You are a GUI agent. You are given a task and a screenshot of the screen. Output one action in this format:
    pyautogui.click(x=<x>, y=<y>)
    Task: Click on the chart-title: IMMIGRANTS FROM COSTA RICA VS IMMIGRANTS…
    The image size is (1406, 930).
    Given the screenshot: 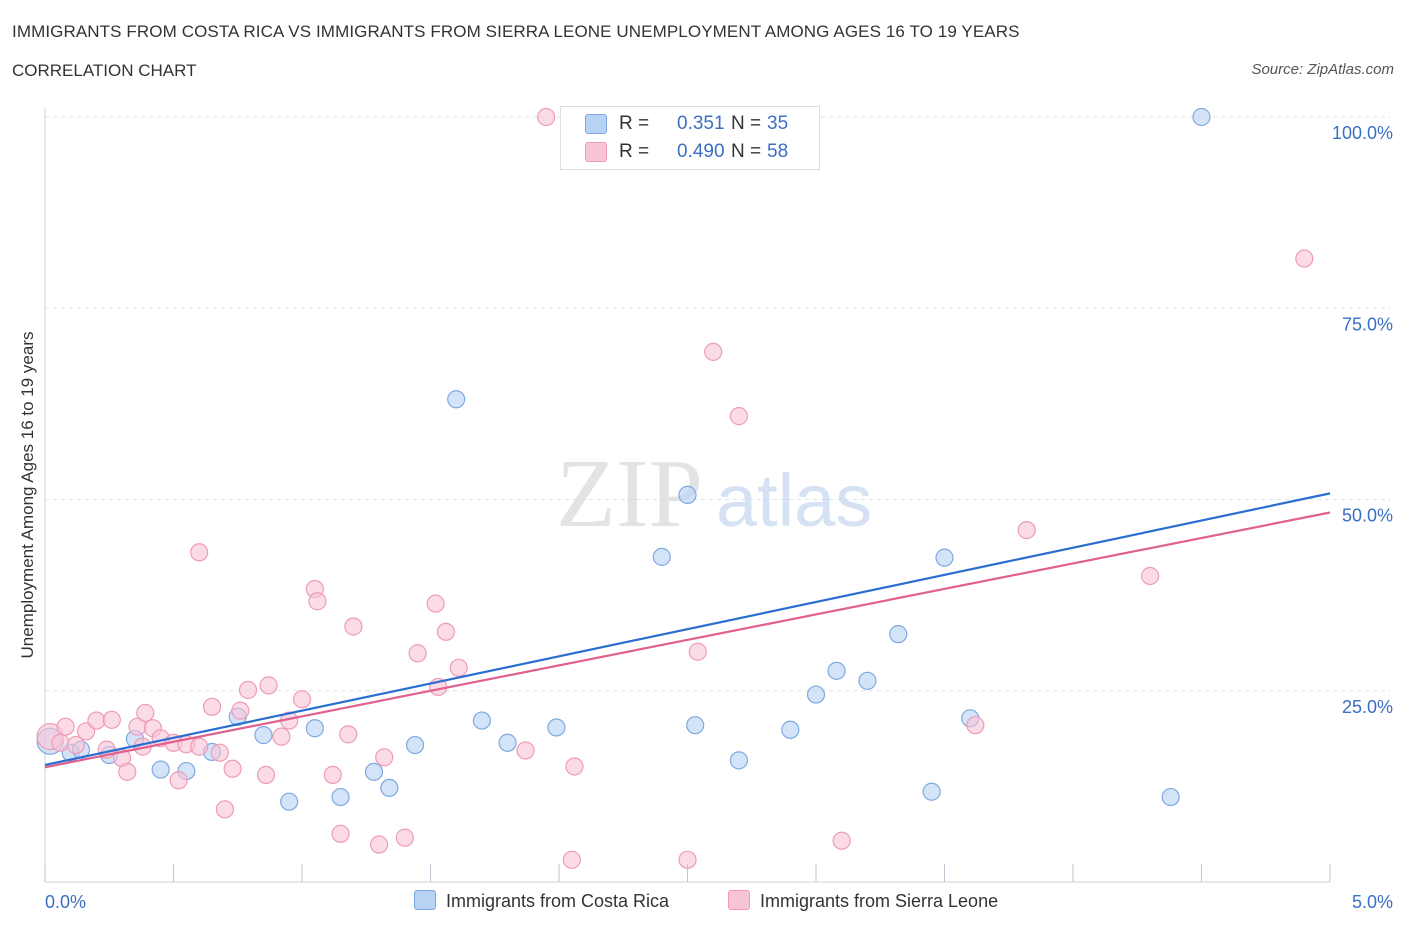 What is the action you would take?
    pyautogui.click(x=516, y=31)
    